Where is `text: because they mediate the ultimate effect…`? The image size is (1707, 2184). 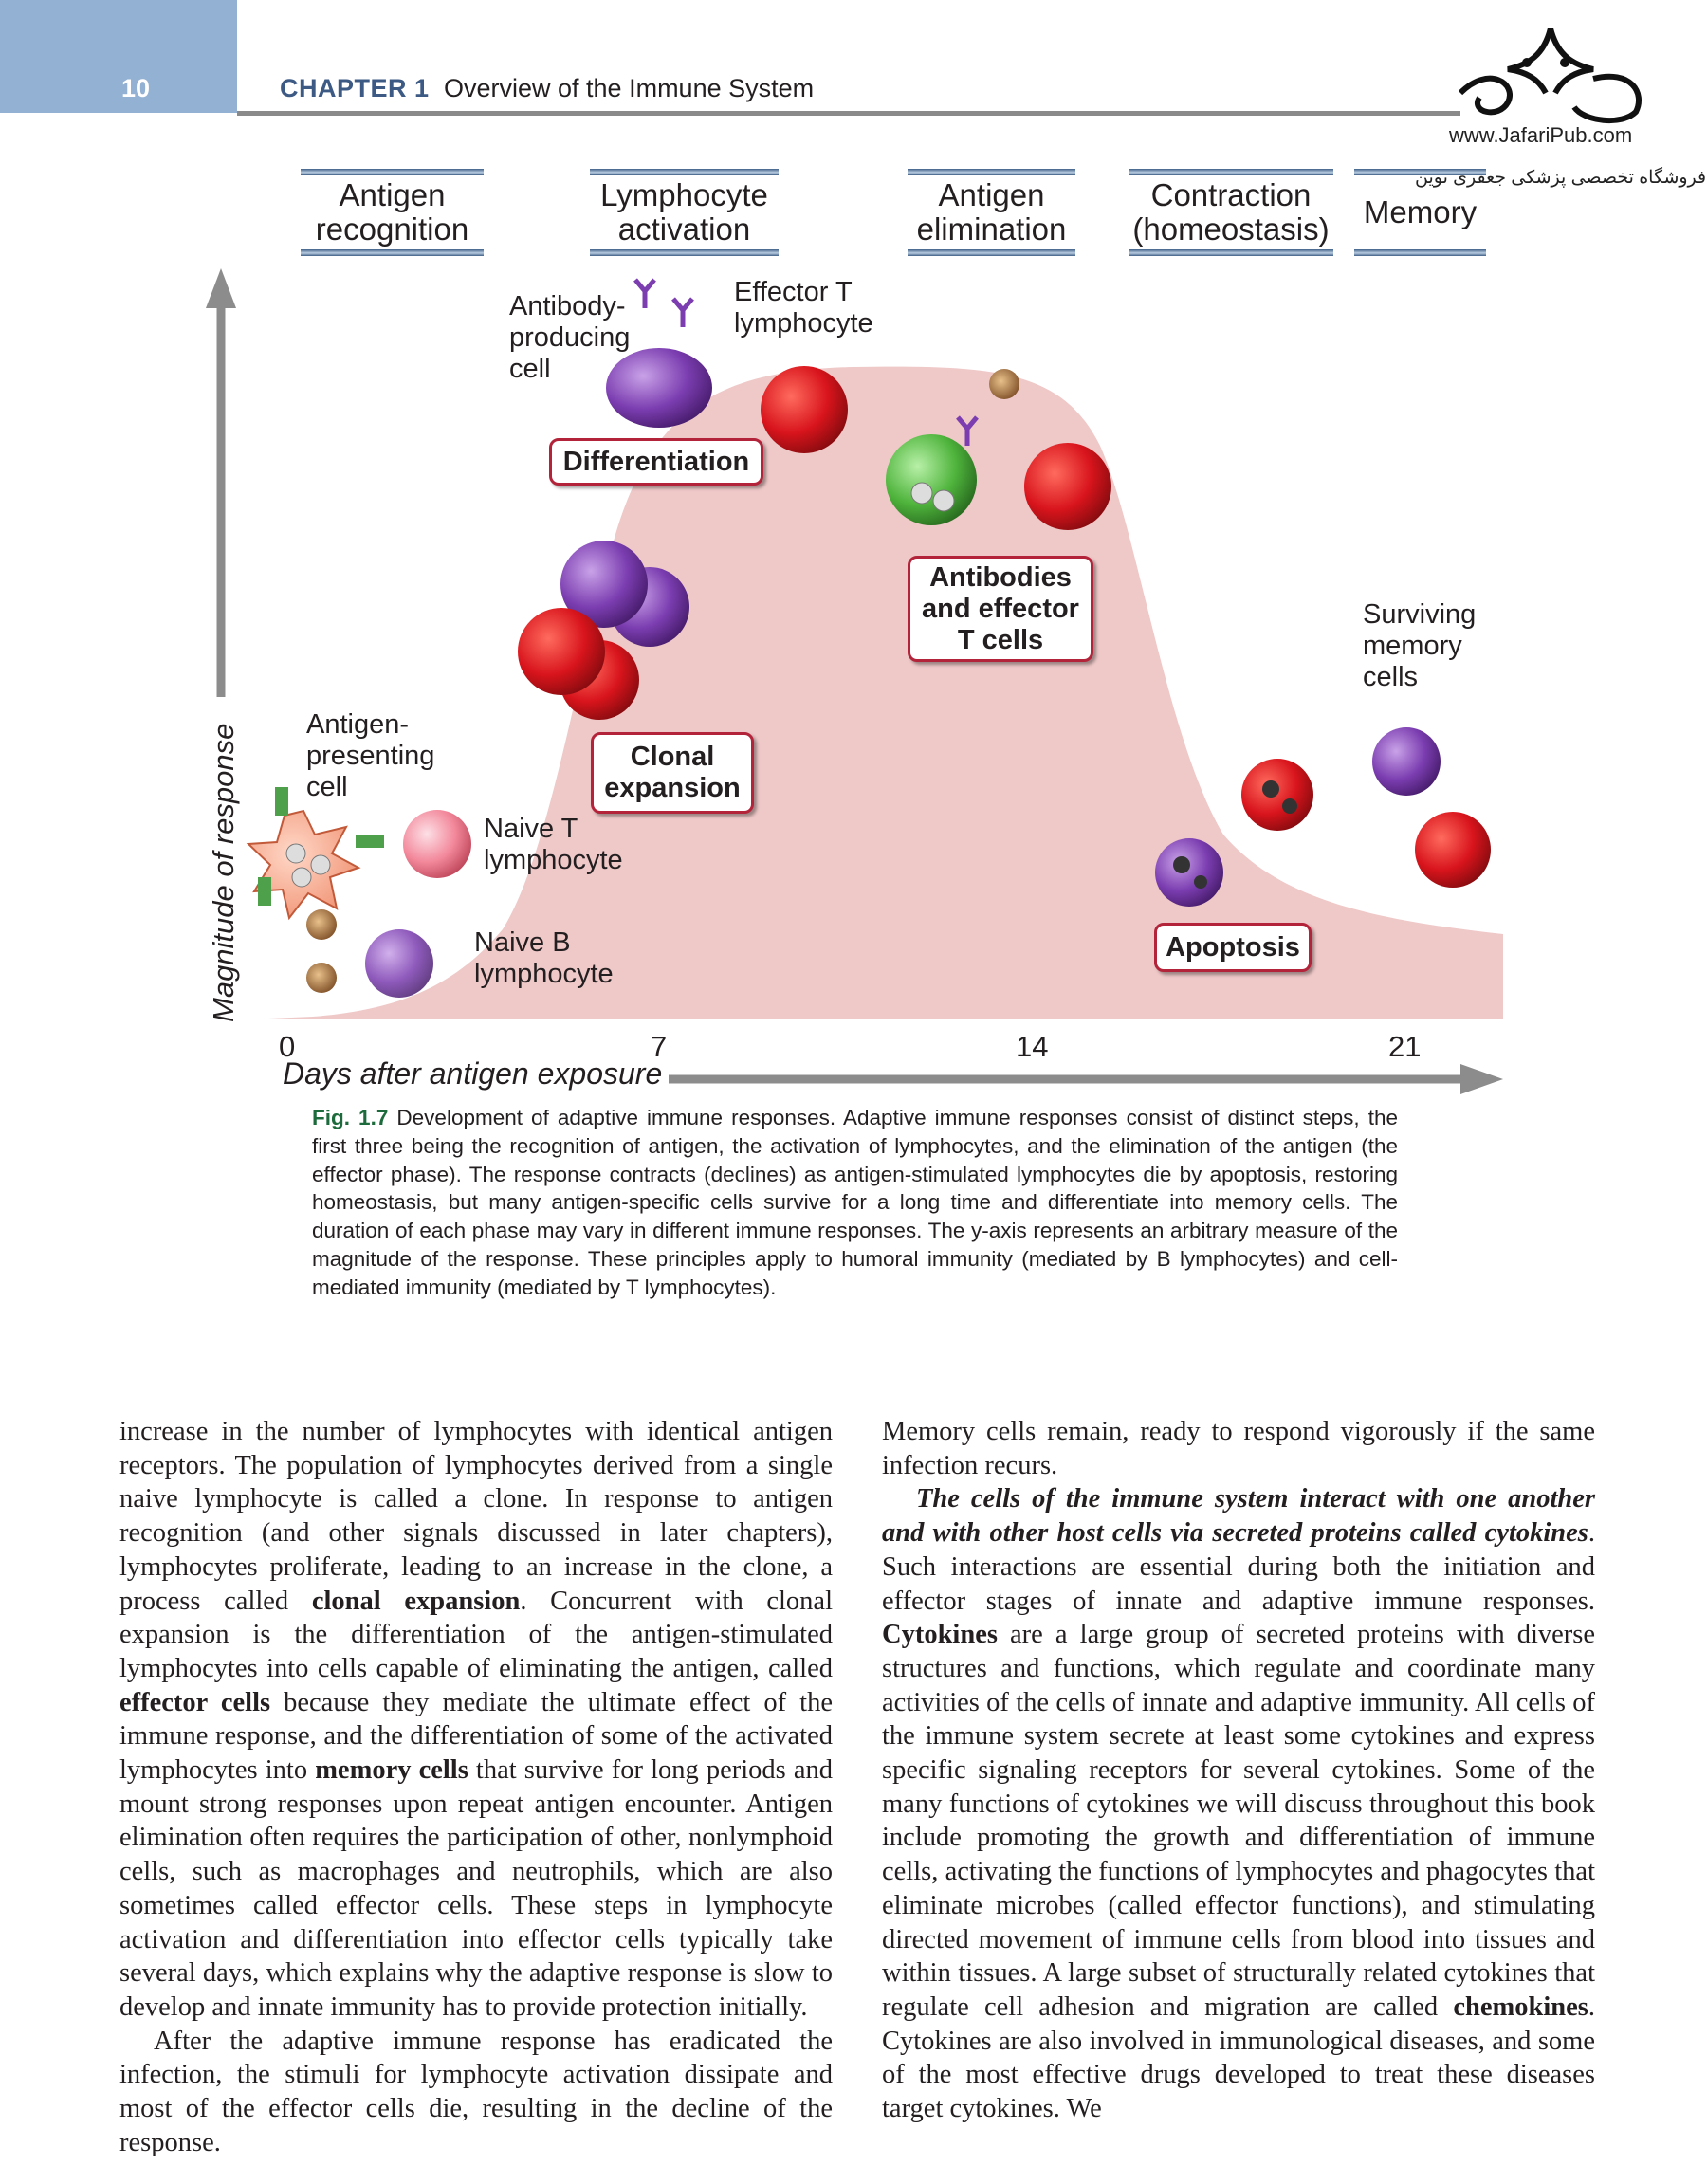 text: because they mediate the ultimate effect… is located at coordinates (476, 1737).